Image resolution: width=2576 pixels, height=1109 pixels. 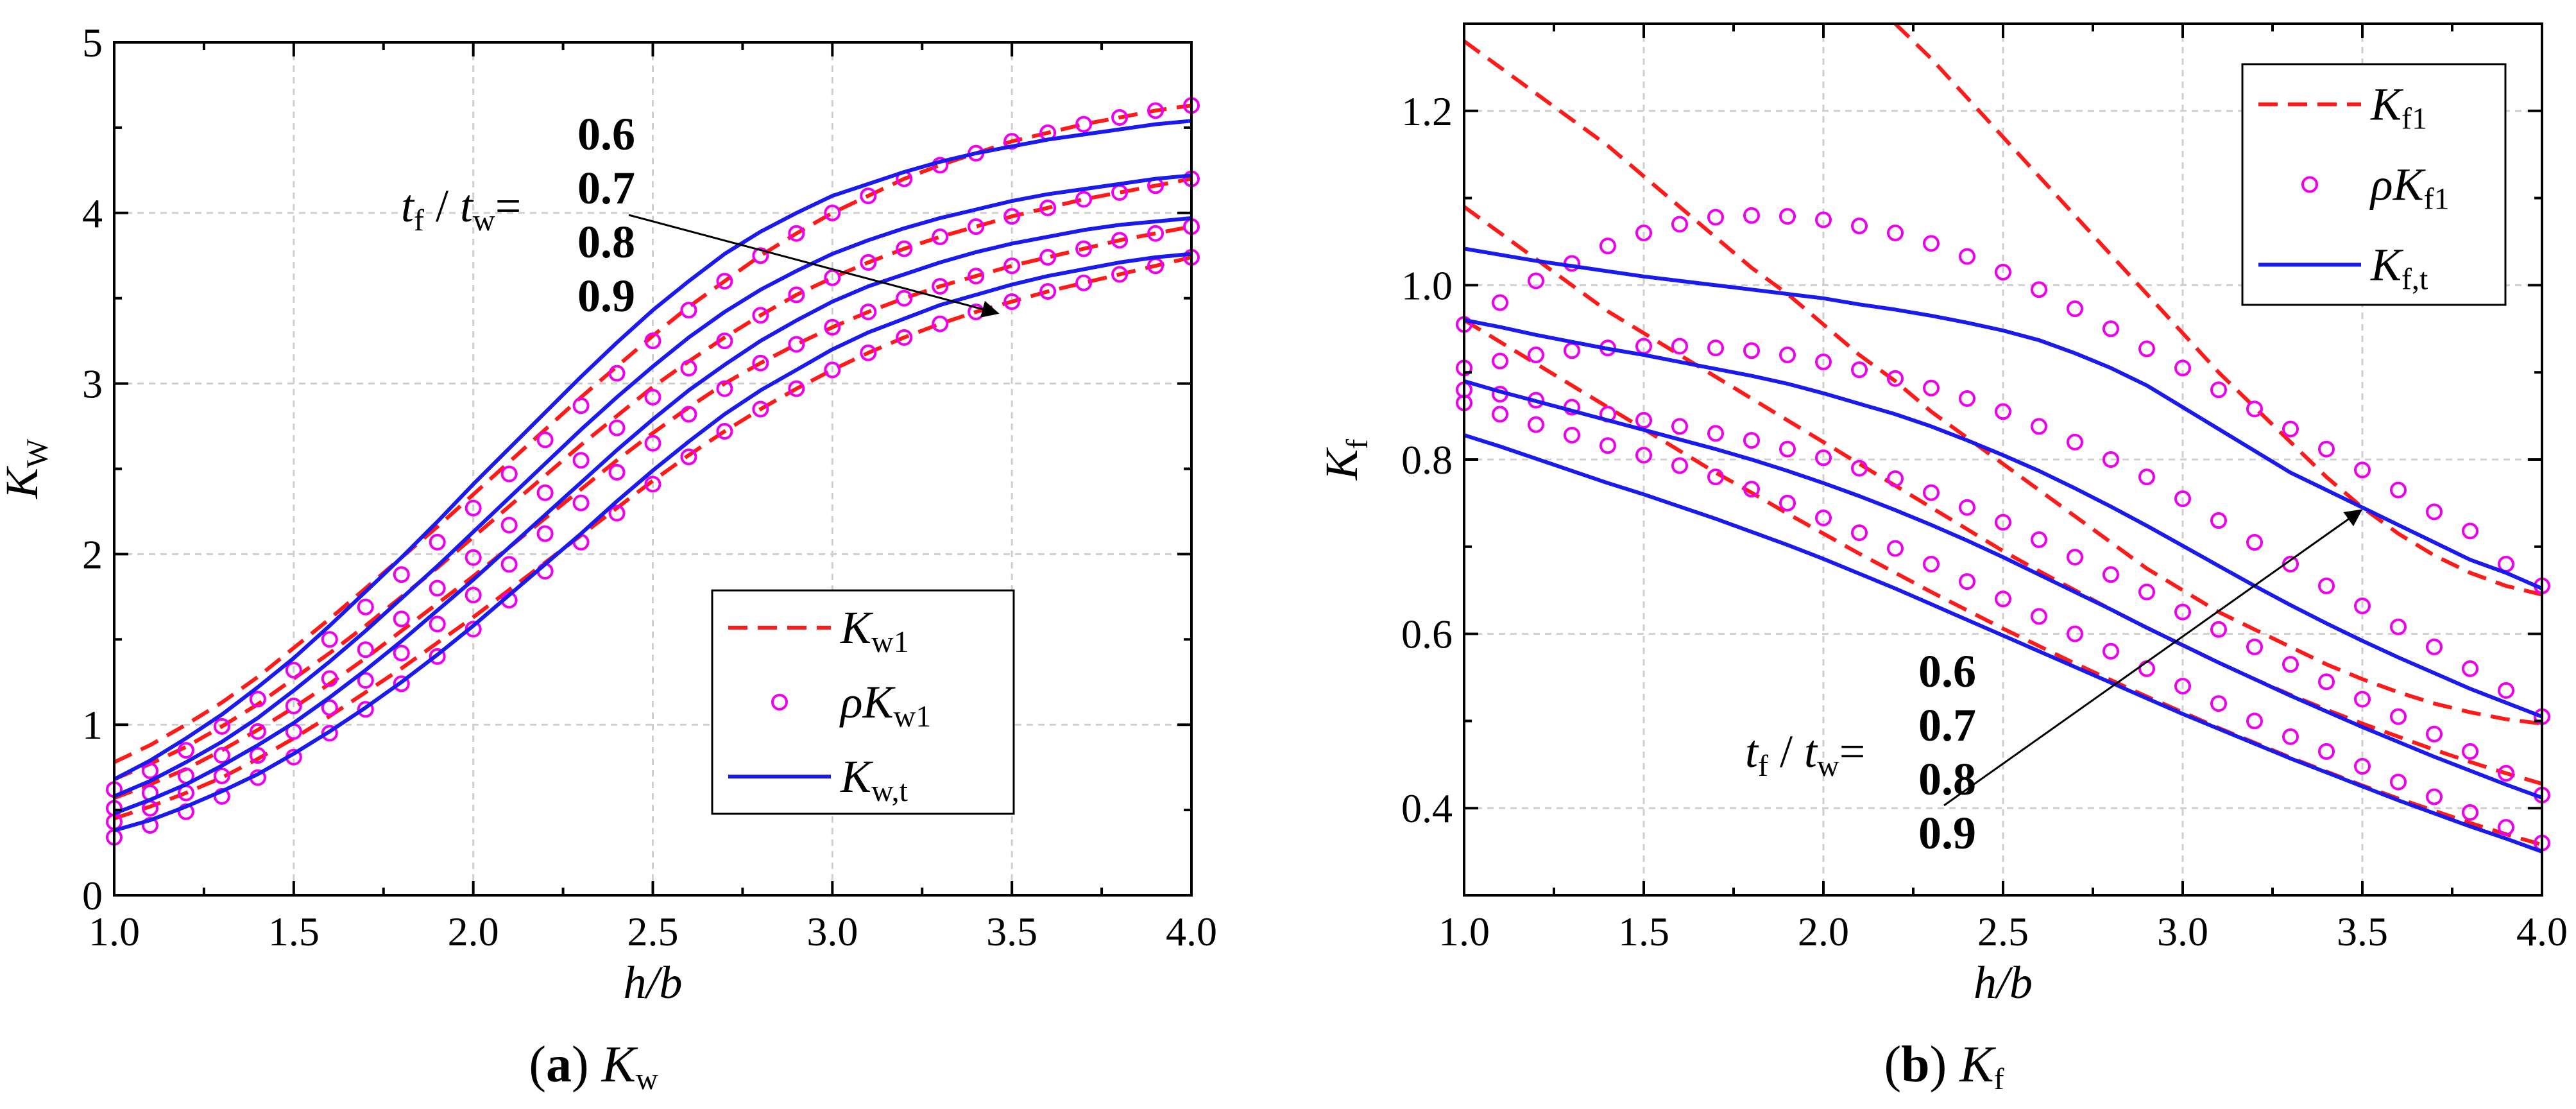 I want to click on legend-label-sub: w1, so click(x=890, y=642).